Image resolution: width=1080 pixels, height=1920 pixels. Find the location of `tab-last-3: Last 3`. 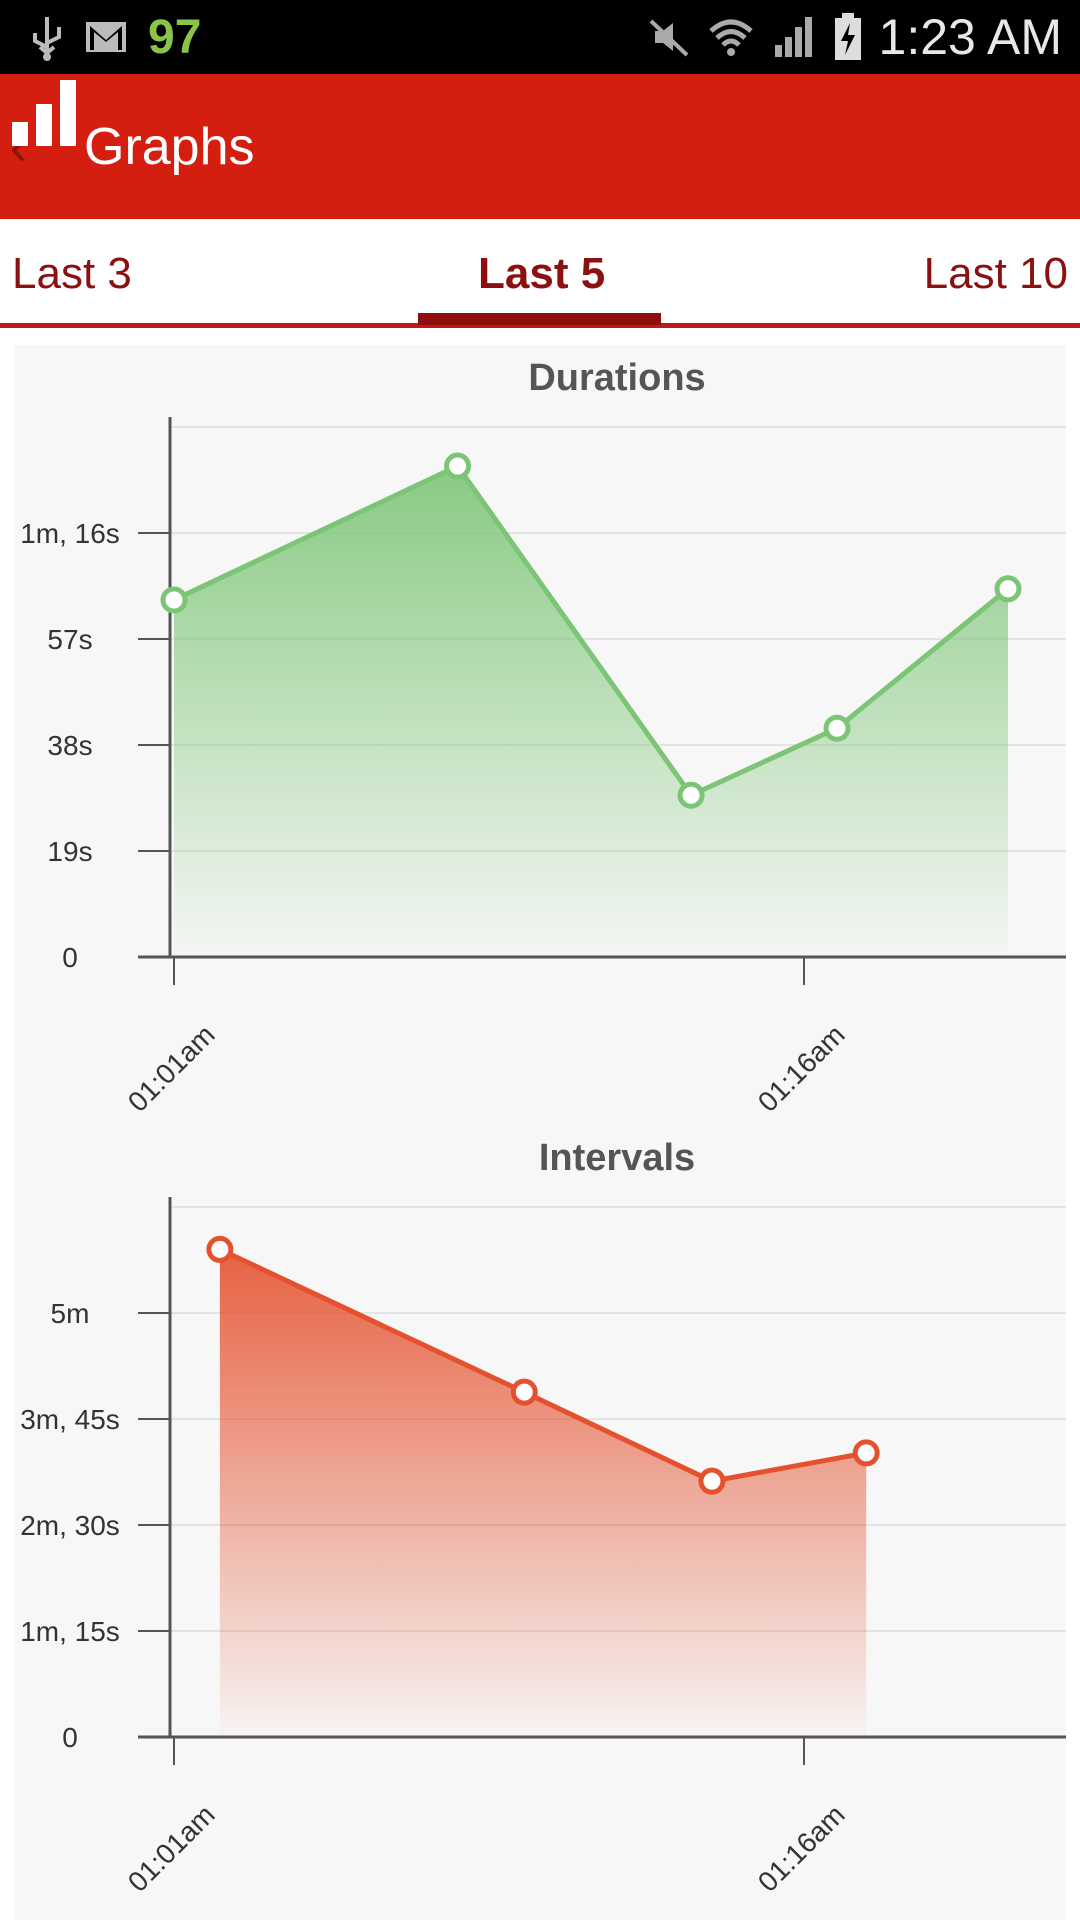

tab-last-3: Last 3 is located at coordinates (72, 273).